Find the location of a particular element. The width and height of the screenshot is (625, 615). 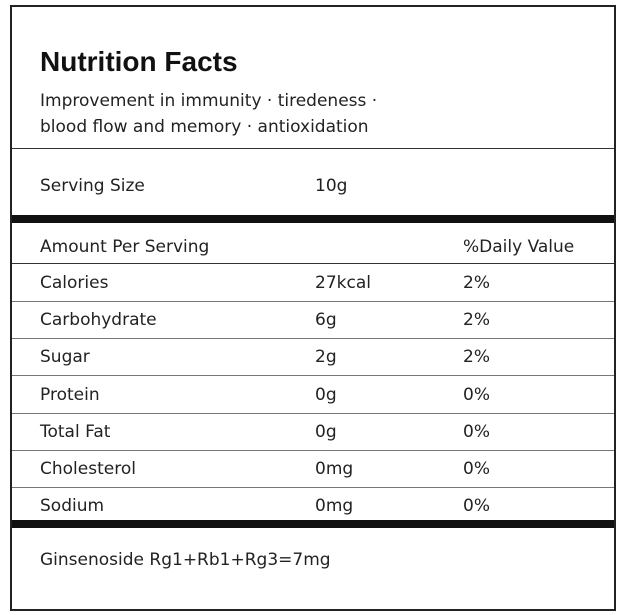

footnote: Ginsenoside Rg1+Rb1+Rg3=7mg is located at coordinates (185, 560).